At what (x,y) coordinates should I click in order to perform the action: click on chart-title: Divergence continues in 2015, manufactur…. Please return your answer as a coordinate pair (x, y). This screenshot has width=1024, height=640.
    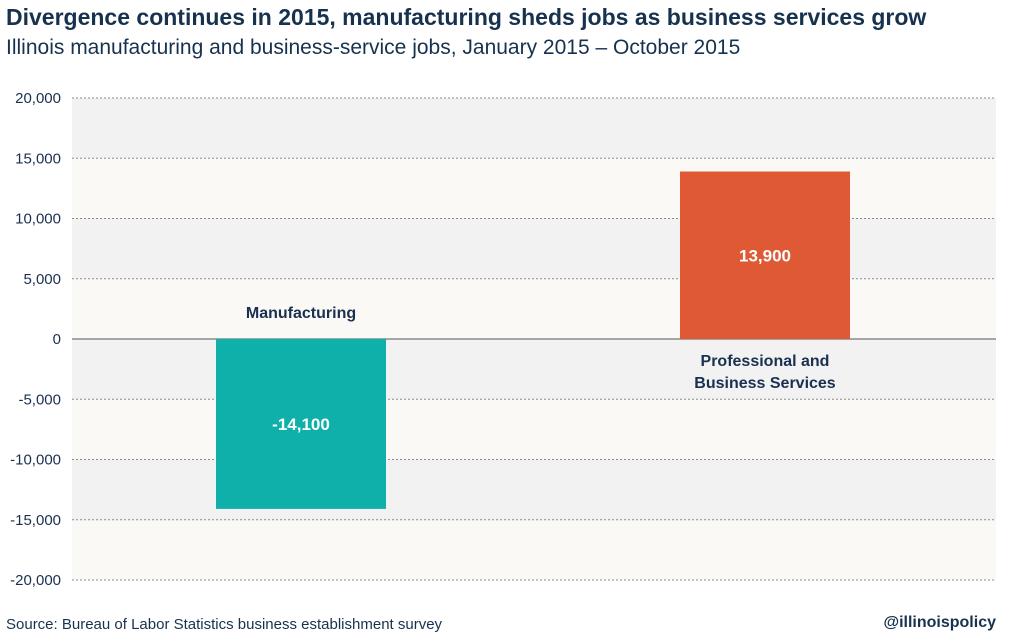
    Looking at the image, I should click on (466, 17).